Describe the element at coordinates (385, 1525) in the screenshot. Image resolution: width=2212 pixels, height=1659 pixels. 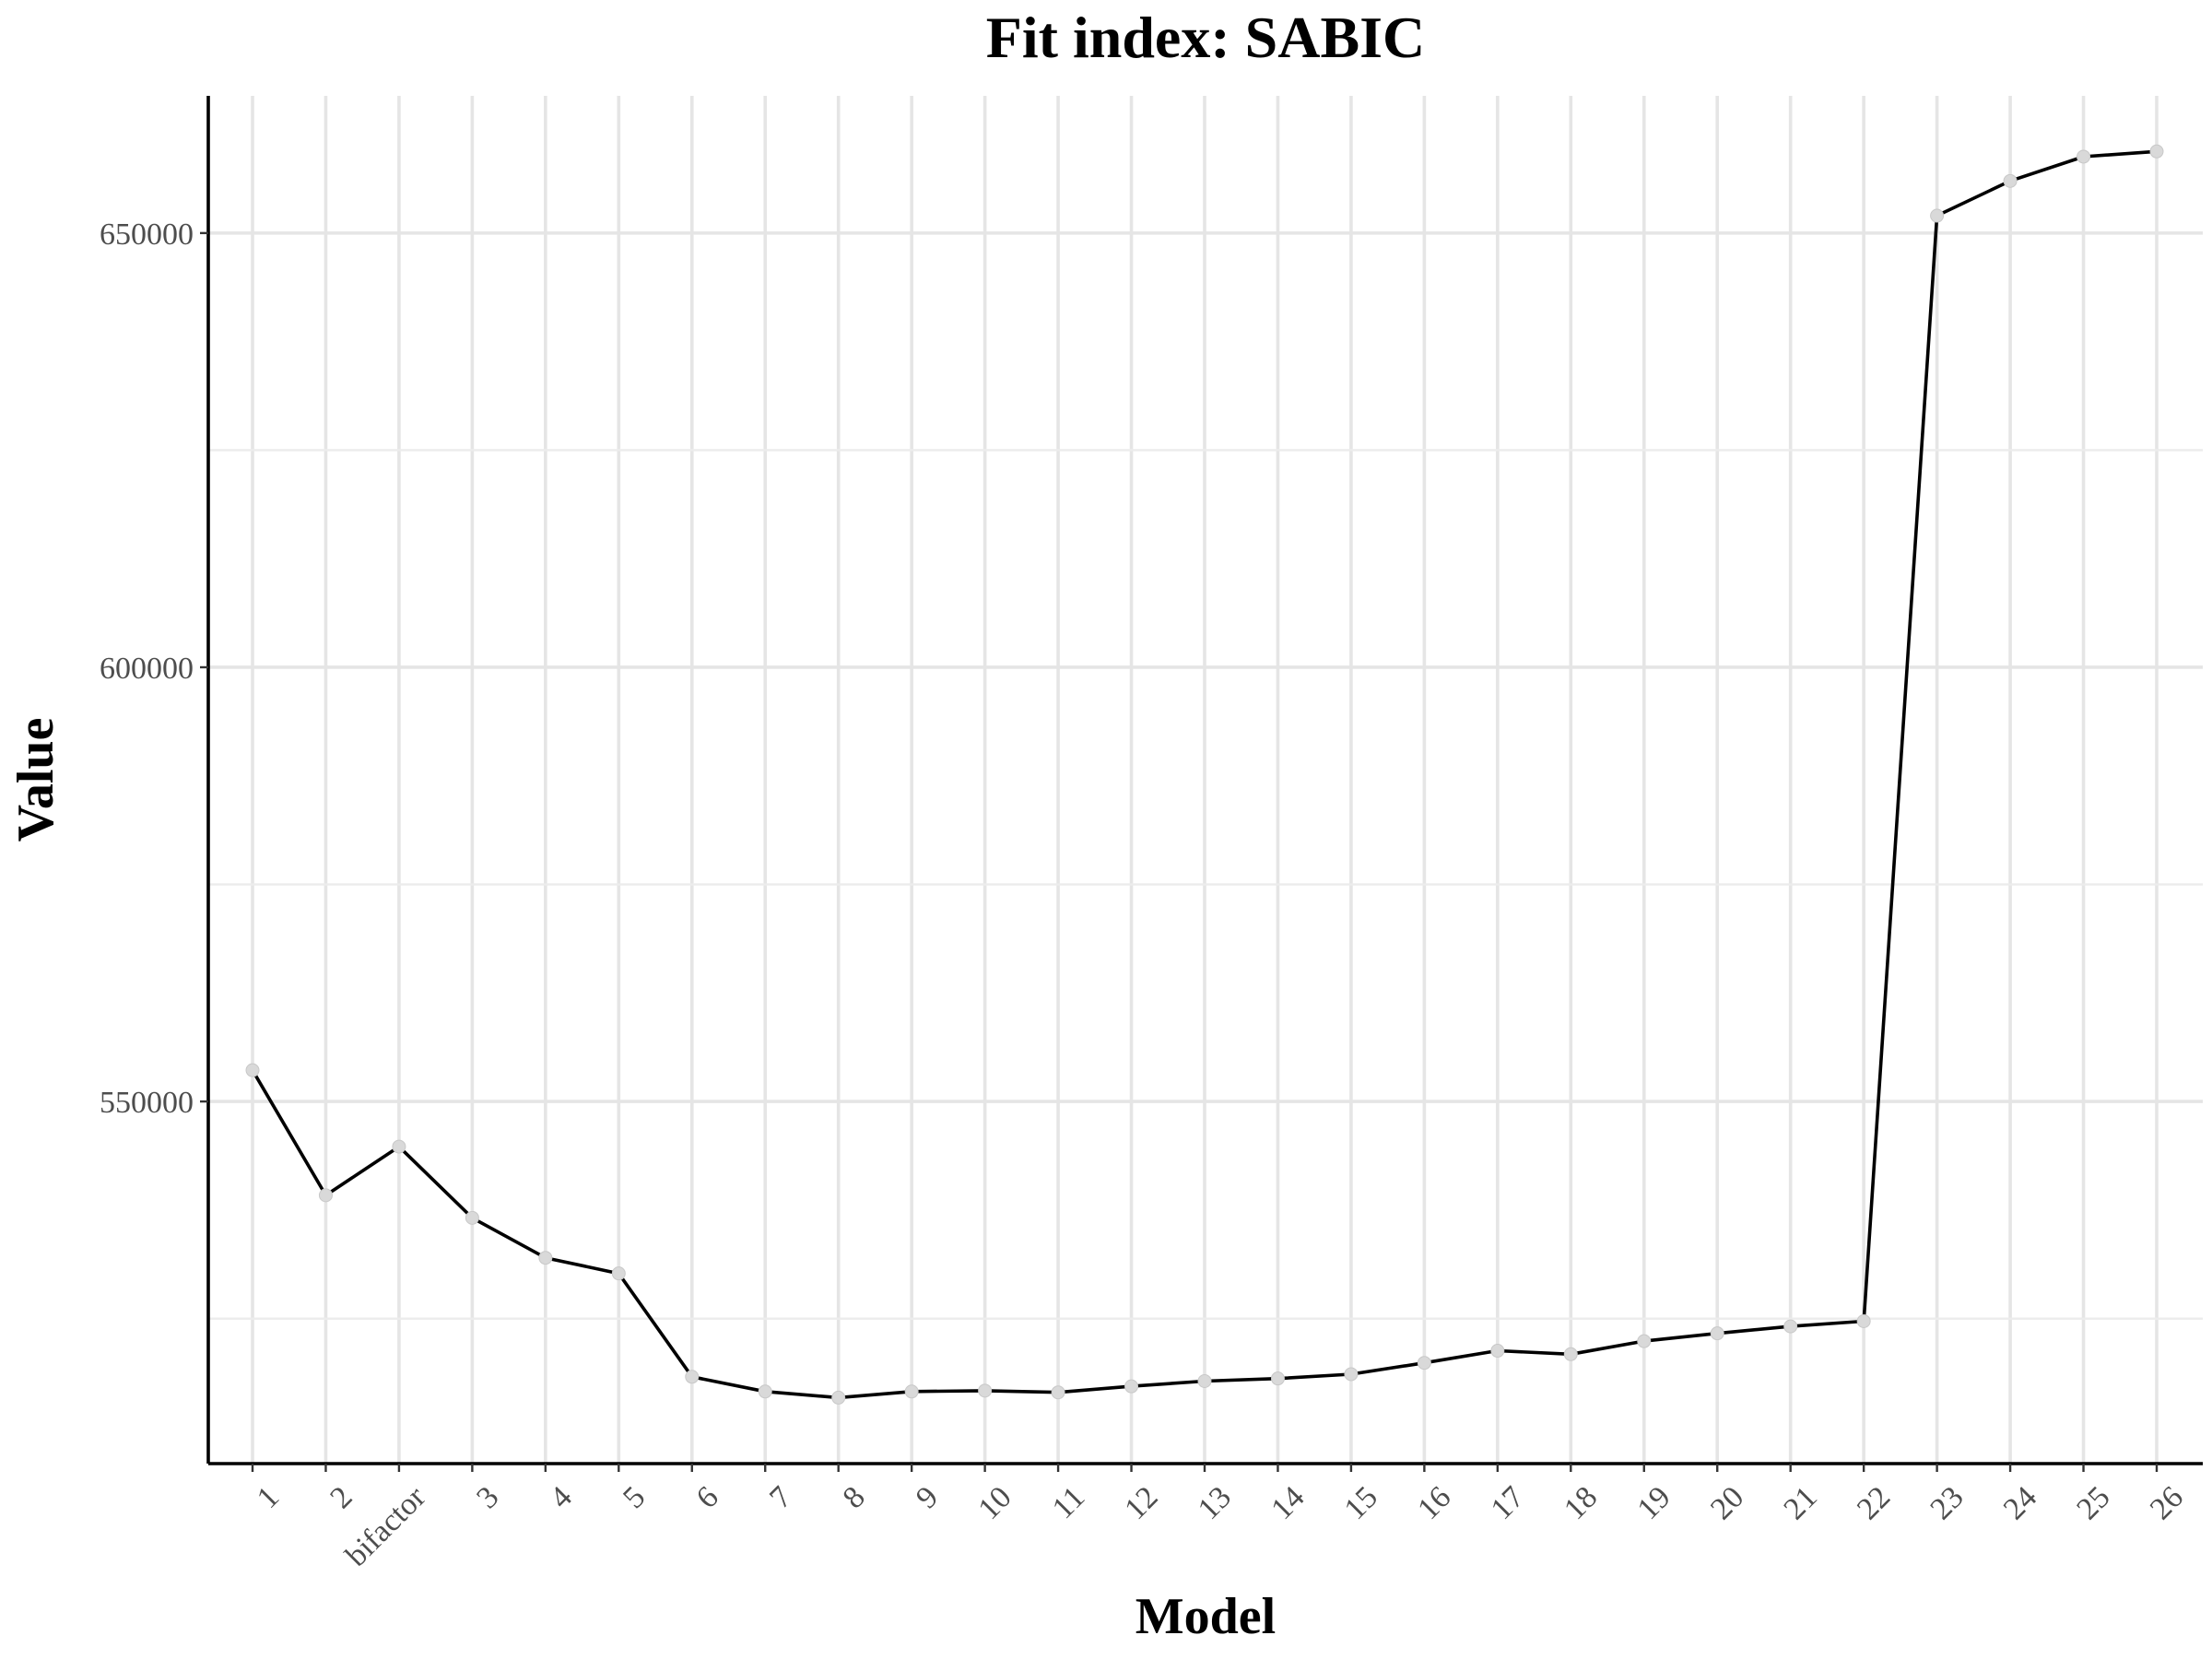
I see `x-tick-label: bifactor` at that location.